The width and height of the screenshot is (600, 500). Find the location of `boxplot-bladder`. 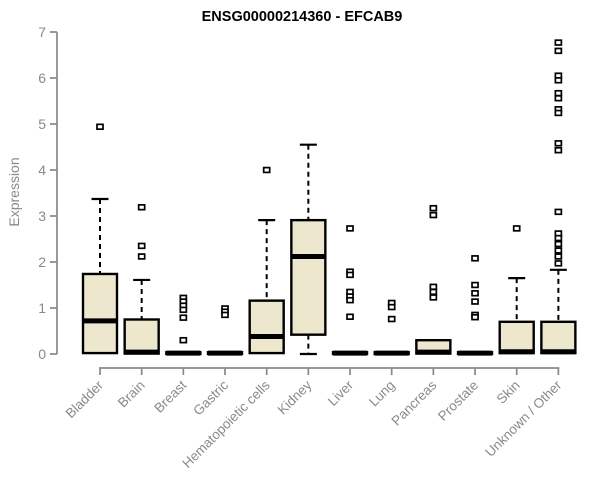

boxplot-bladder is located at coordinates (100, 239).